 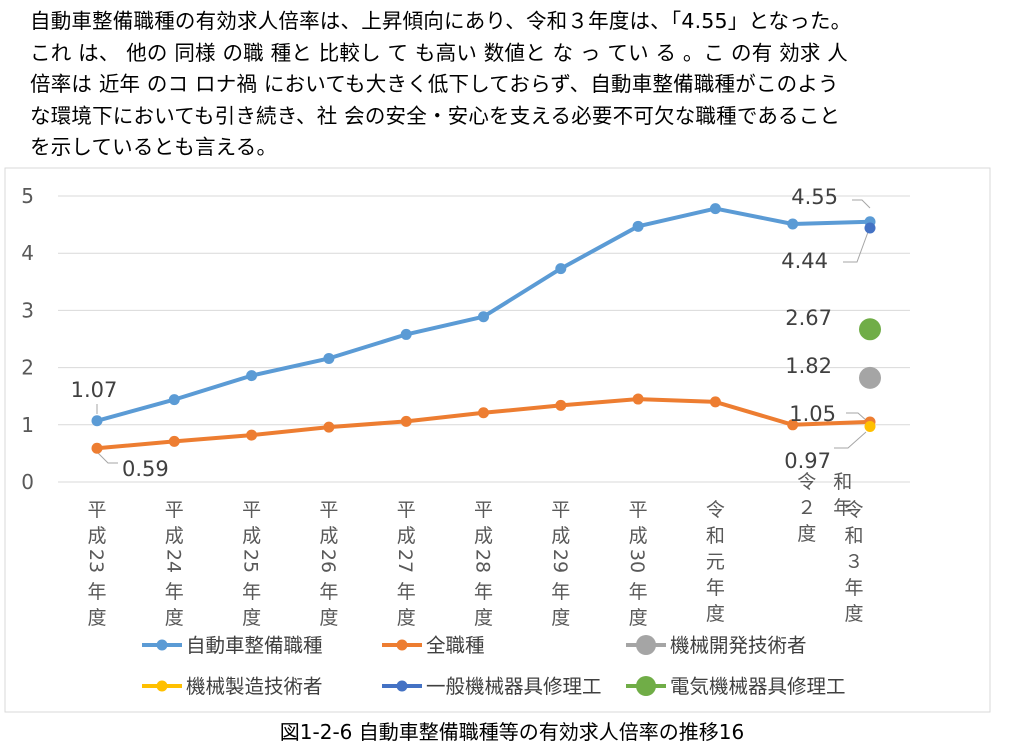 I want to click on x-tick-label: 24, so click(x=173, y=561).